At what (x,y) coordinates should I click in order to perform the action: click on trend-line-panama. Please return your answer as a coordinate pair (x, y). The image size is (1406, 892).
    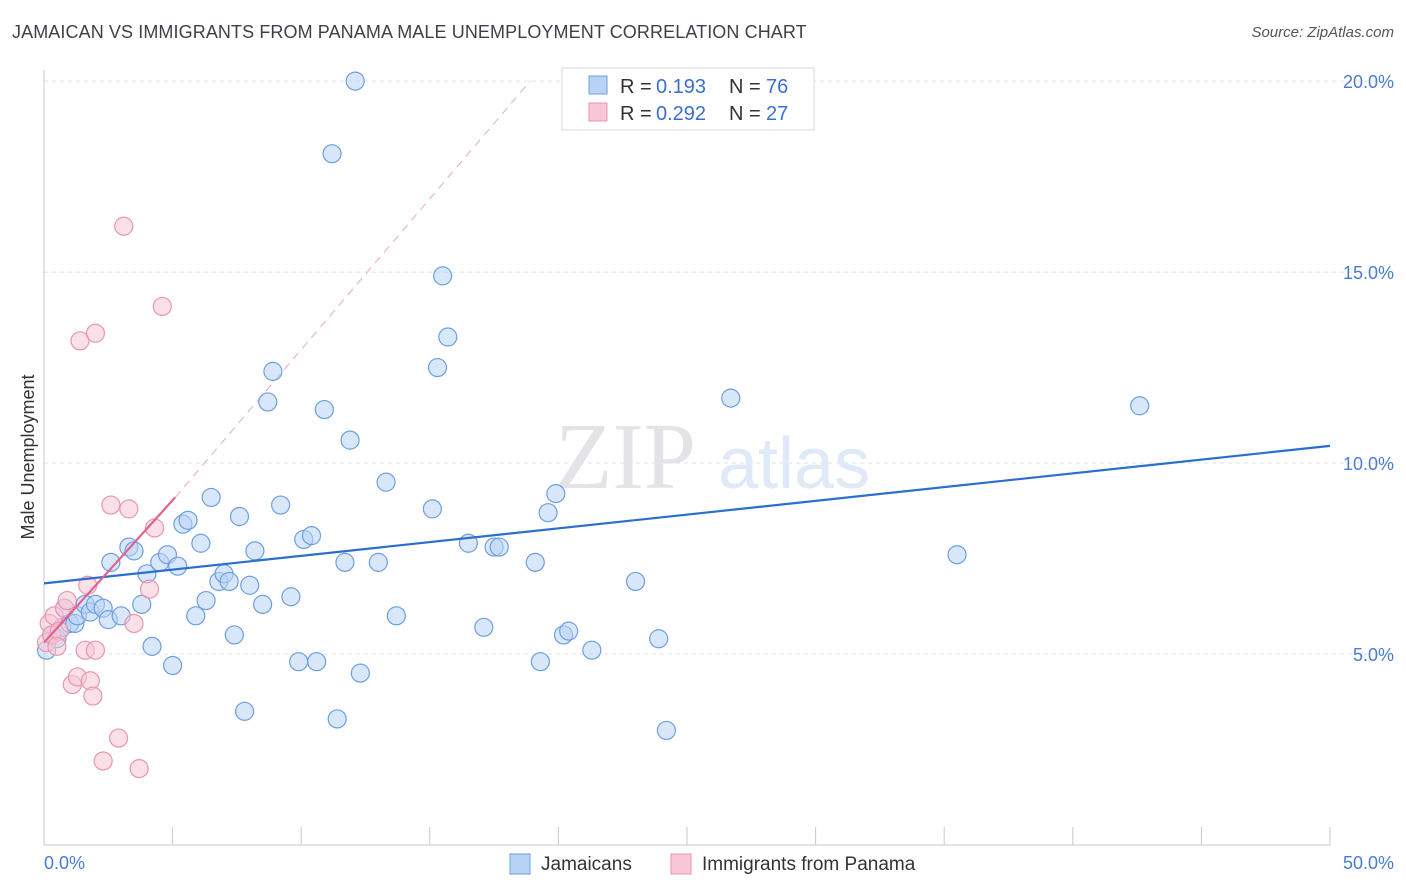
    Looking at the image, I should click on (109, 570).